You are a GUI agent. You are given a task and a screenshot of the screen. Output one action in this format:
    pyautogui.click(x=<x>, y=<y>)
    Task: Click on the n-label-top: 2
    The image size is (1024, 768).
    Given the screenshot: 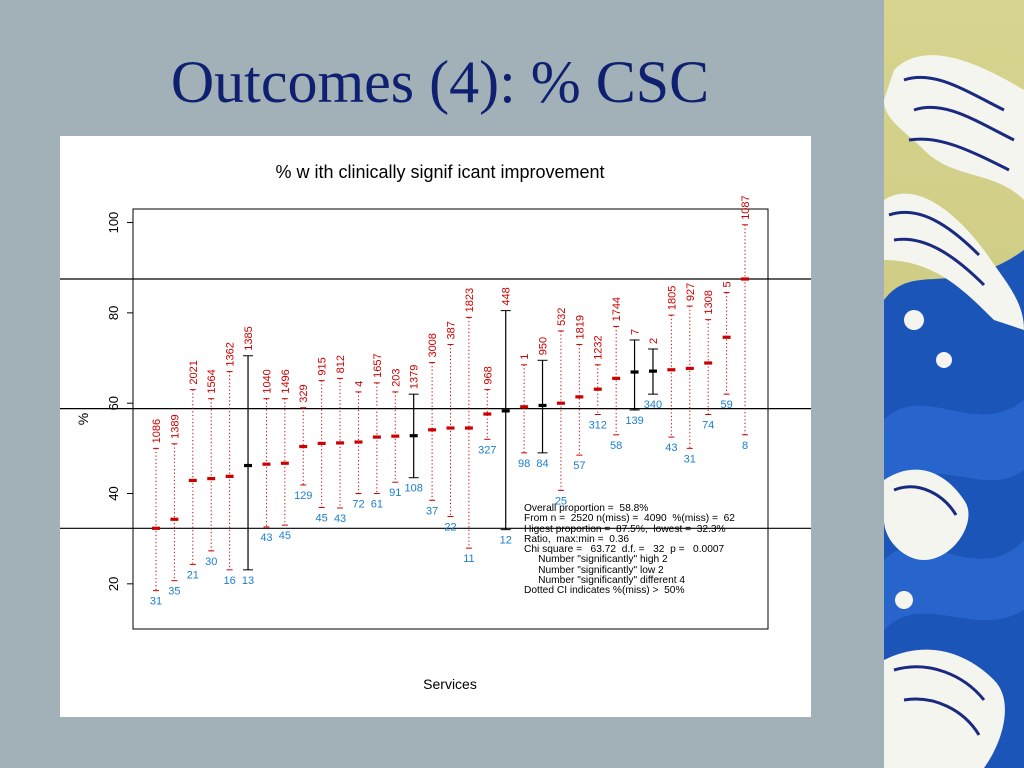 What is the action you would take?
    pyautogui.click(x=654, y=341)
    